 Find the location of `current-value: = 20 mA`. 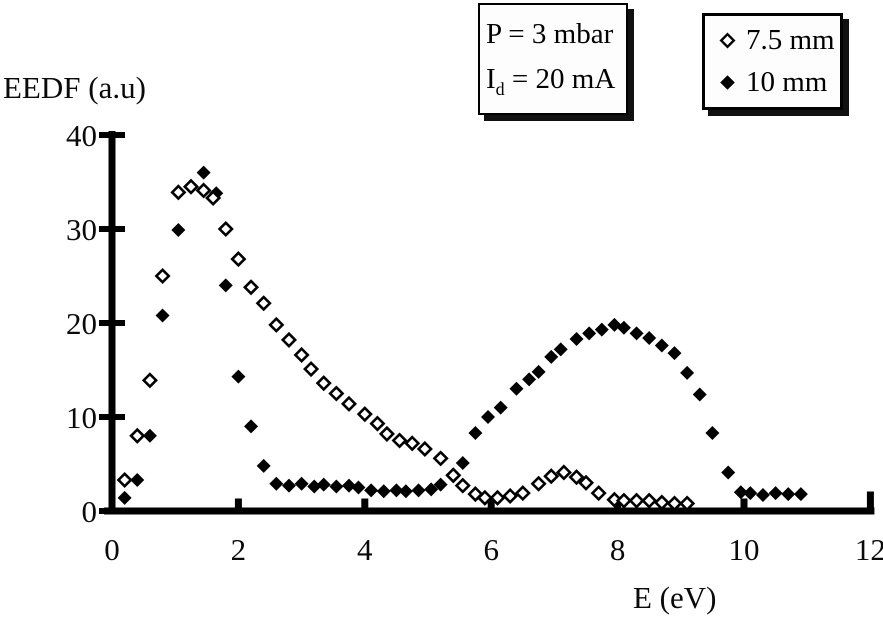

current-value: = 20 mA is located at coordinates (560, 78).